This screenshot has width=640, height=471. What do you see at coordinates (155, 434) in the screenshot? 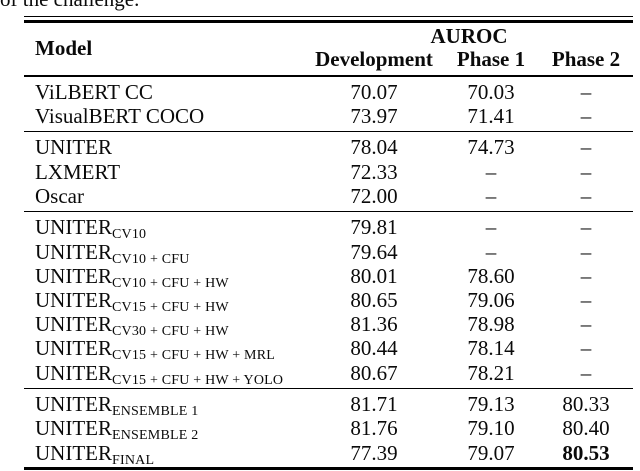
I see `model-subscript: ENSEMBLE 2` at bounding box center [155, 434].